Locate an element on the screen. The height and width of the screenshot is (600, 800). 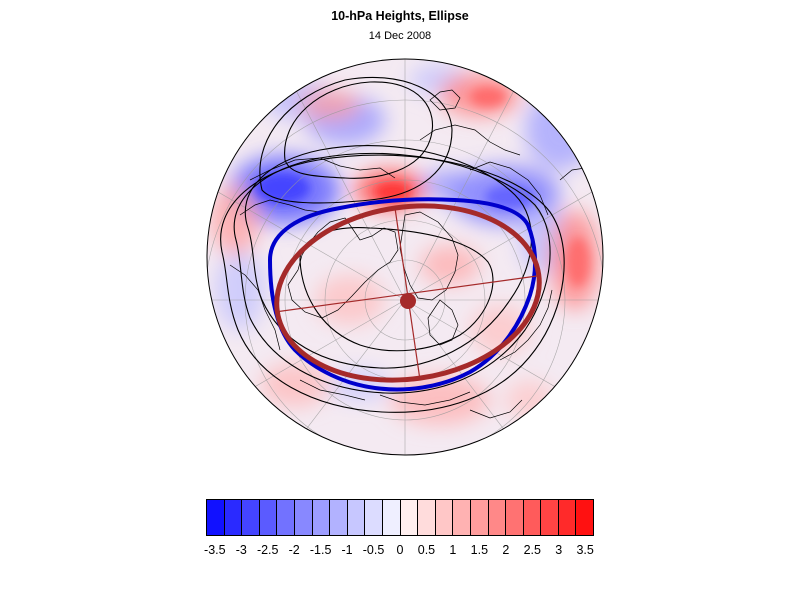
colorbar-labels: -3.5 -3 -2.5 -2 -1.5 -1 -0.5 0 0.5 1 1.5 2 2.5 3 3.5 is located at coordinates (399, 551).